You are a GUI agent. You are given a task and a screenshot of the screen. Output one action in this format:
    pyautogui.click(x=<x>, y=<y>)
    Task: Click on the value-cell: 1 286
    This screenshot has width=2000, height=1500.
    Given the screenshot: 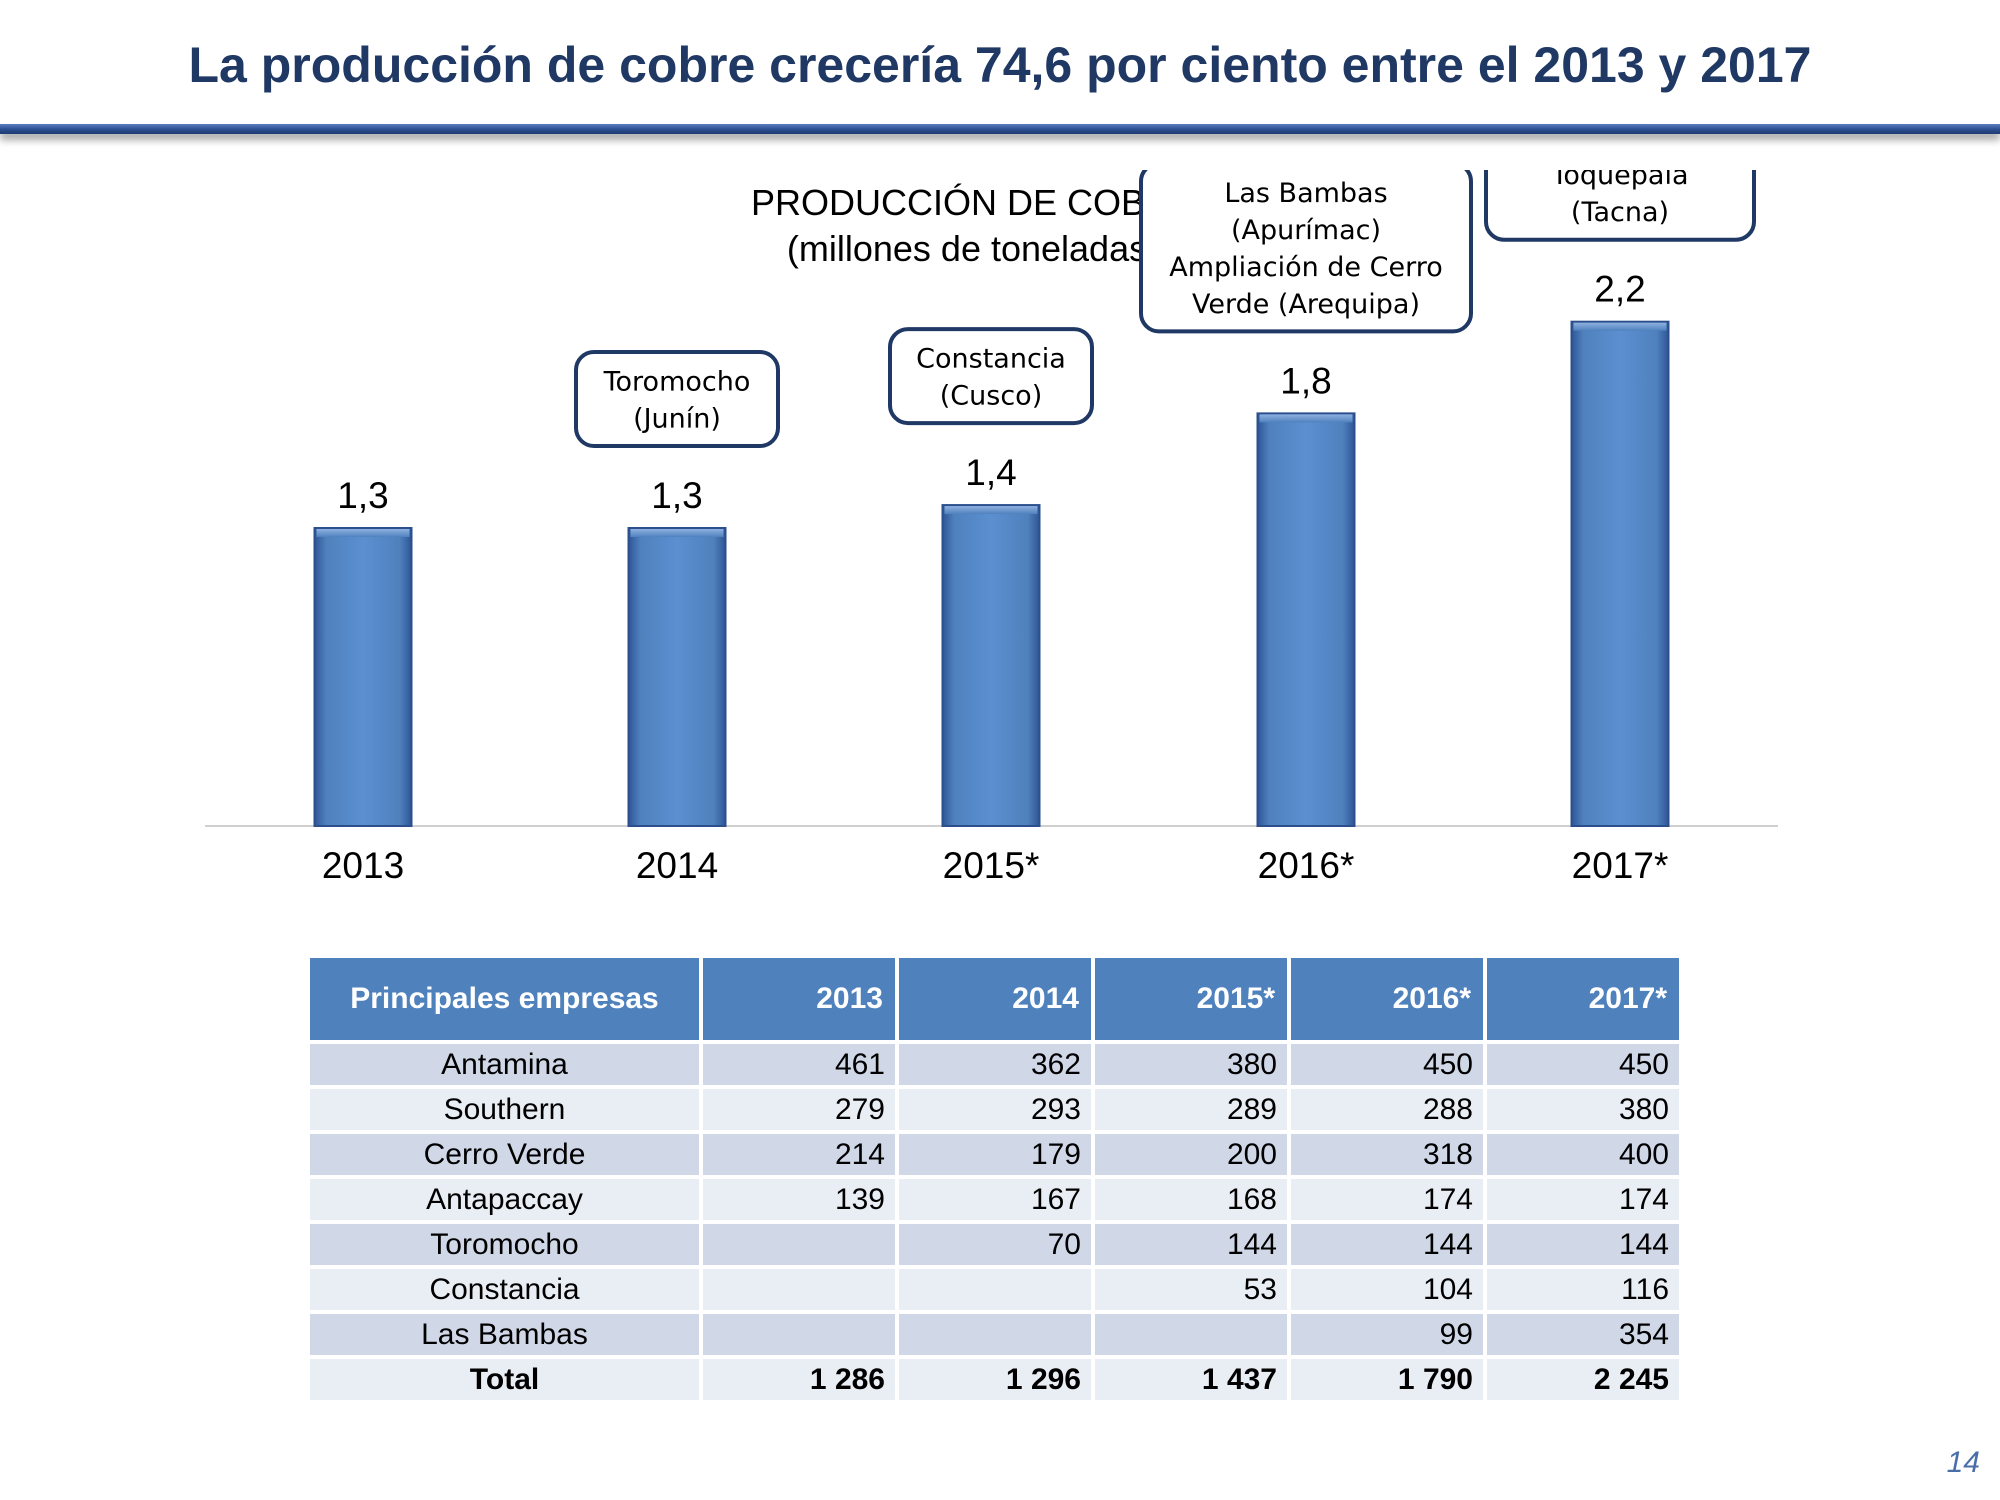 What is the action you would take?
    pyautogui.click(x=799, y=1379)
    